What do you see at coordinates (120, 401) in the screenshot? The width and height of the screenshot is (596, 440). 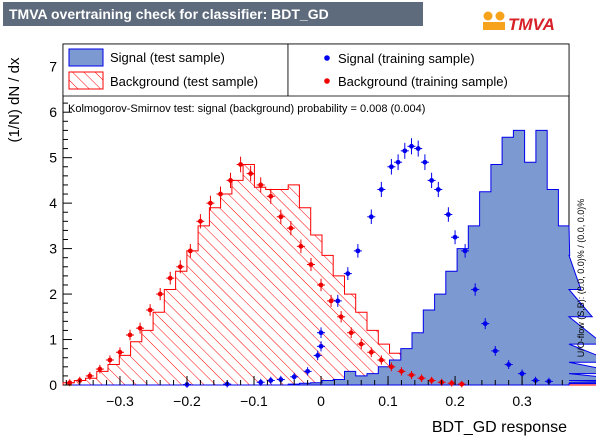 I see `x-tick-label: −0.3` at bounding box center [120, 401].